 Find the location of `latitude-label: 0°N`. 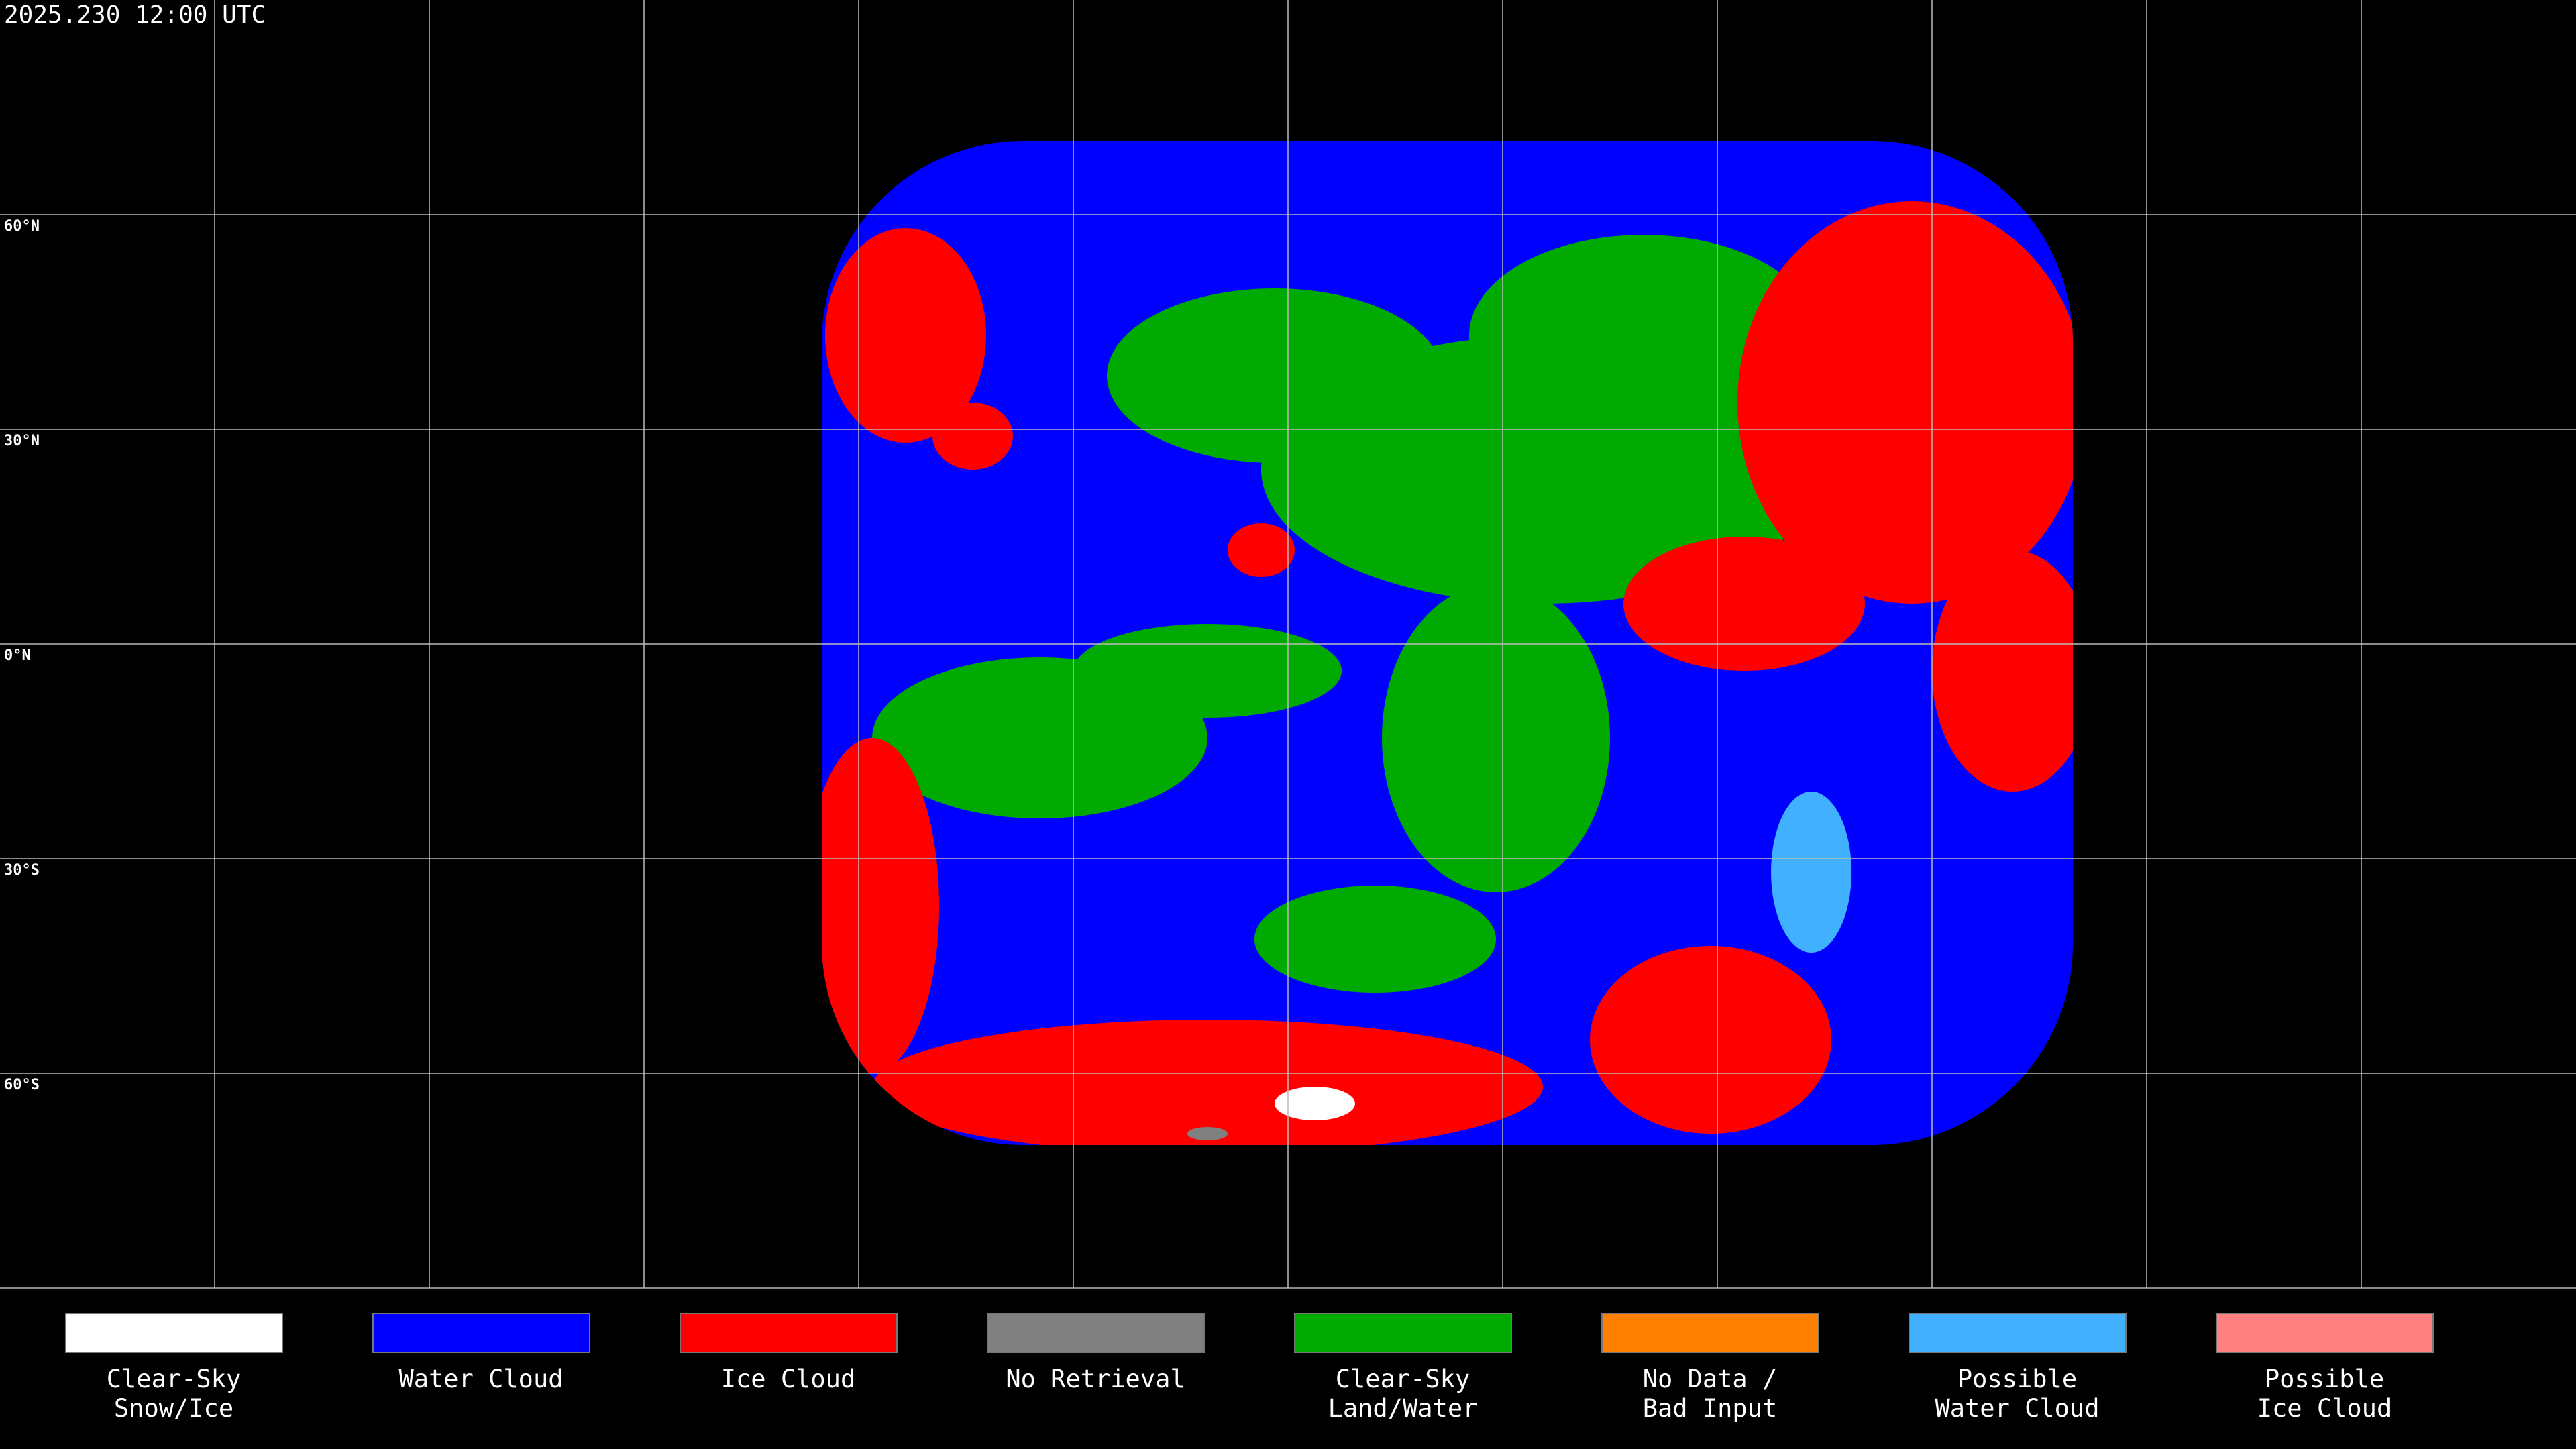

latitude-label: 0°N is located at coordinates (17, 655).